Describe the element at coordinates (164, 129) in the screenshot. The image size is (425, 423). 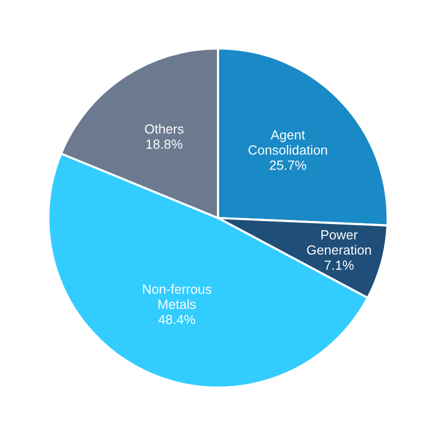
I see `slice-label: Others` at that location.